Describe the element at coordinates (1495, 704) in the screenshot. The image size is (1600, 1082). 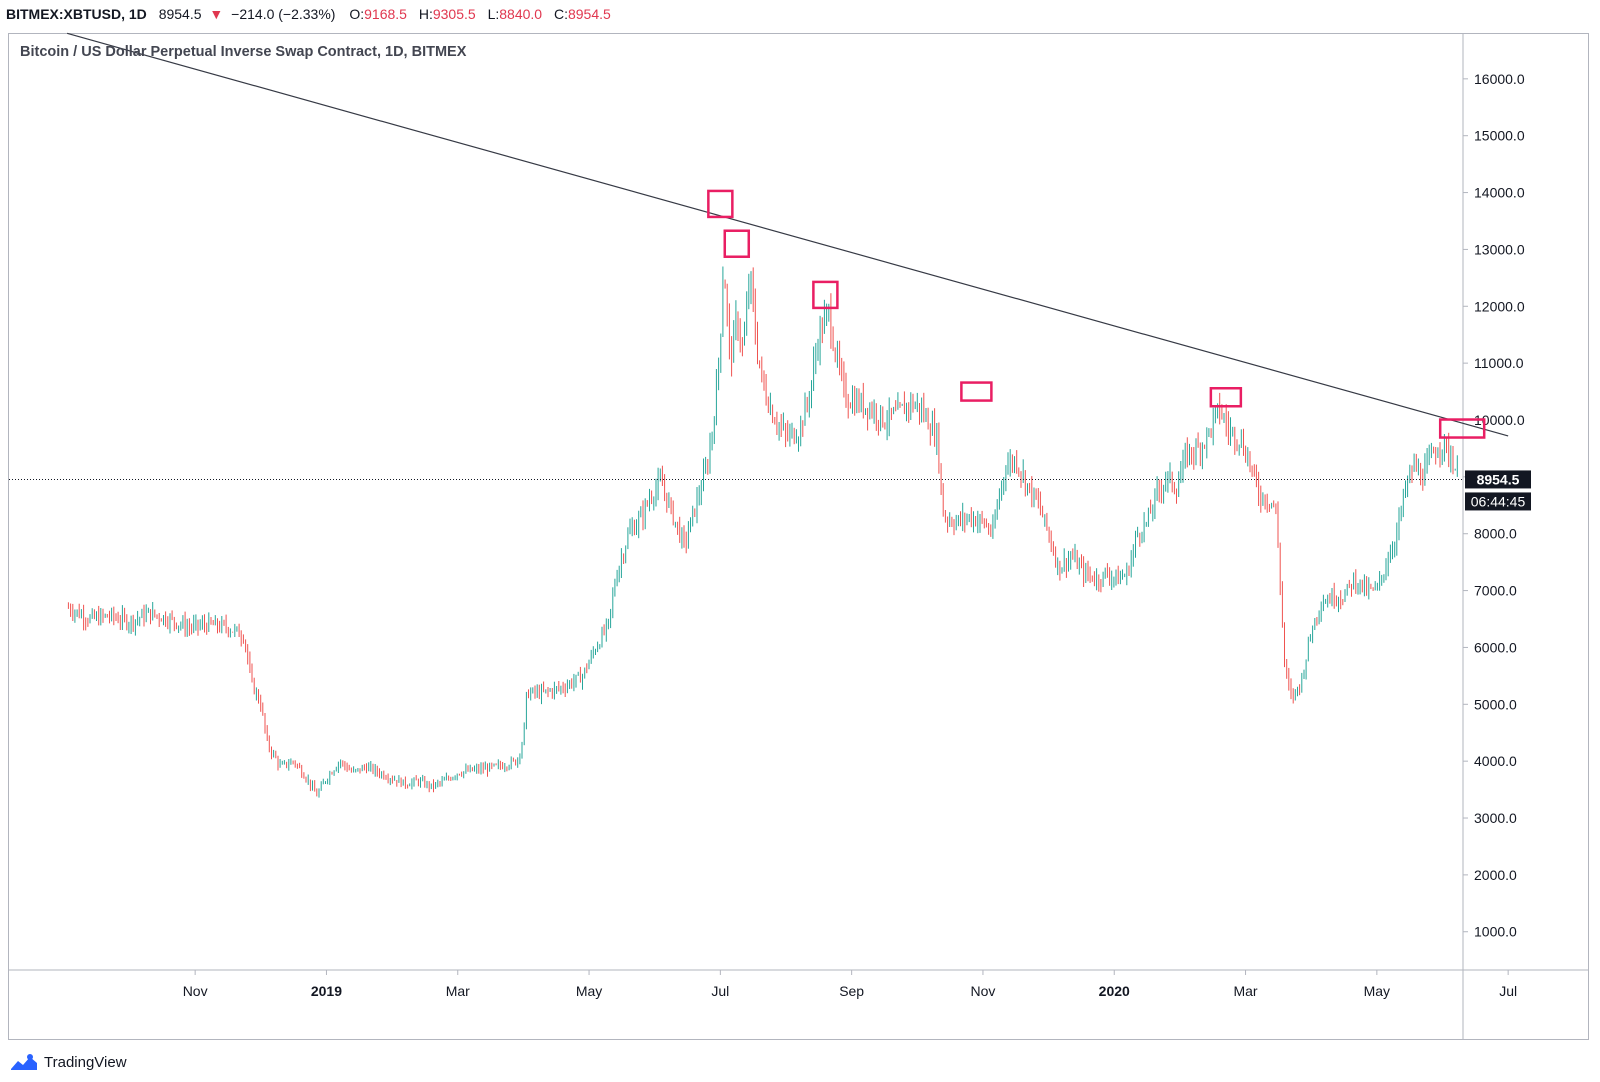
I see `y-tick-label: 5000.0` at that location.